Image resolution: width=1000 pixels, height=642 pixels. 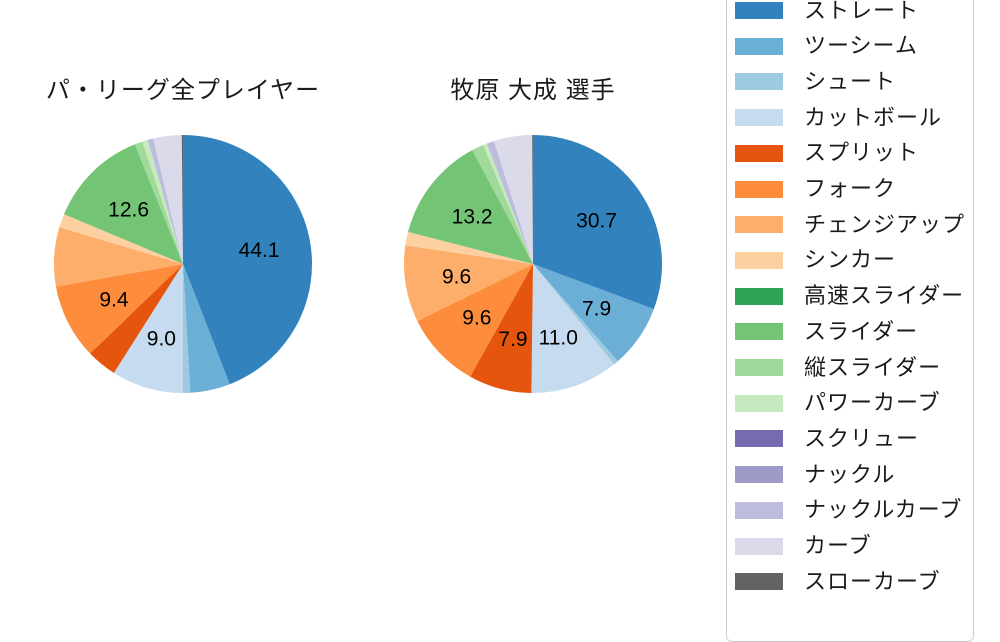 I want to click on legend-item-label: ストレート, so click(x=862, y=11).